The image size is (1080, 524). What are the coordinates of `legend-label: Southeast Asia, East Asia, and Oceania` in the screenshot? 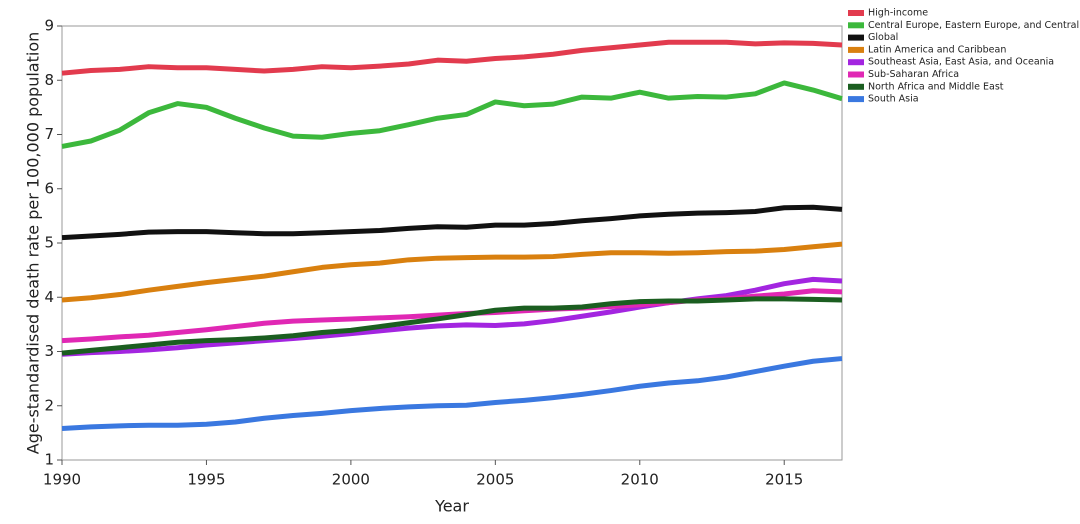 It's located at (961, 62).